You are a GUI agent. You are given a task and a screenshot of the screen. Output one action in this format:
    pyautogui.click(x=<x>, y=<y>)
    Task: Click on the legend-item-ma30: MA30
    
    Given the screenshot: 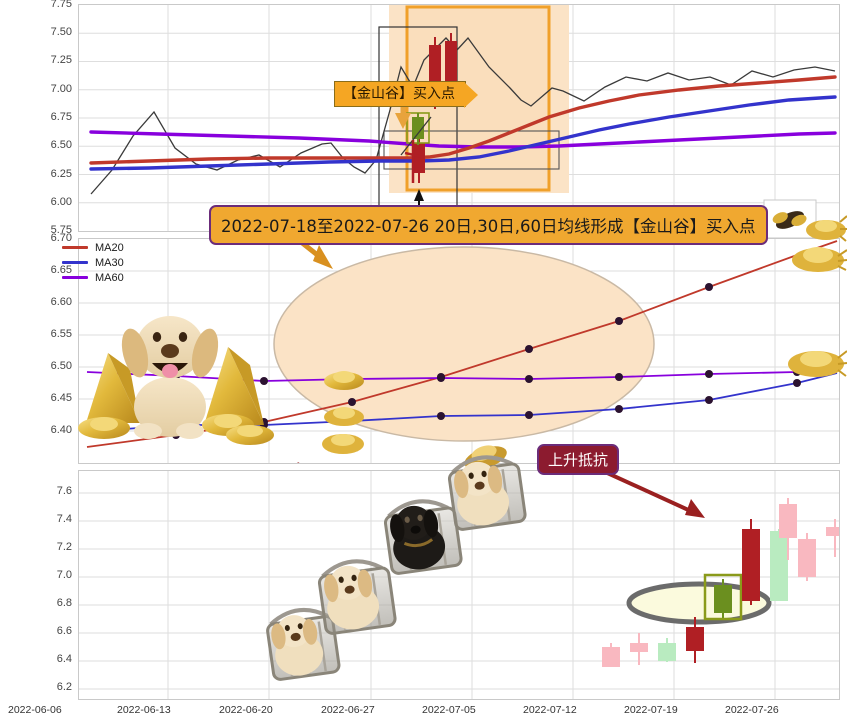 What is the action you would take?
    pyautogui.click(x=93, y=262)
    